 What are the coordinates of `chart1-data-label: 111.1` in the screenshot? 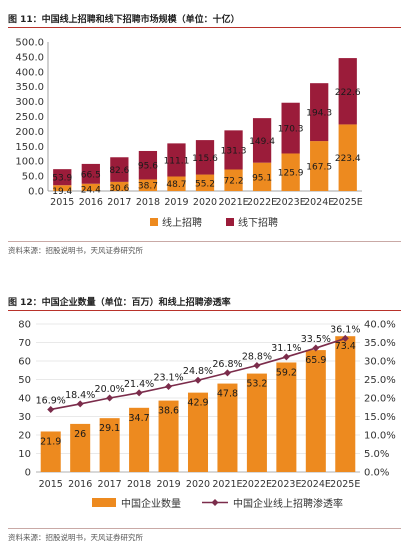 It's located at (177, 161).